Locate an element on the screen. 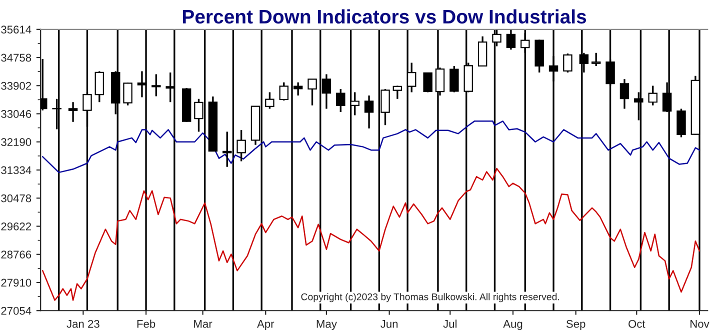 The width and height of the screenshot is (725, 334). x-tick-label: Mar is located at coordinates (203, 324).